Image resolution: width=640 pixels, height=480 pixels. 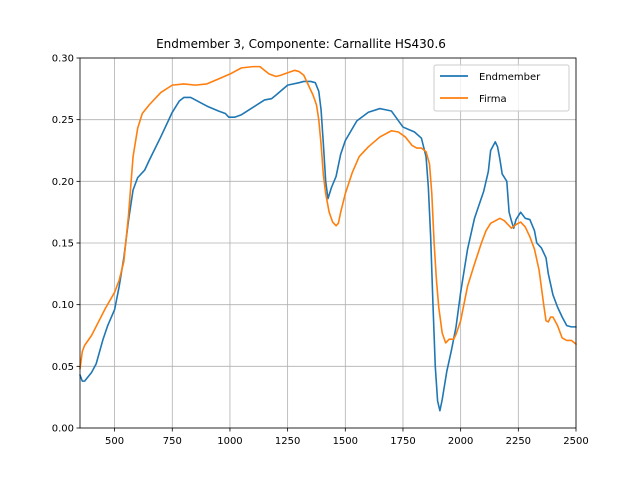 I want to click on y-tick-label: 0.05, so click(x=63, y=367).